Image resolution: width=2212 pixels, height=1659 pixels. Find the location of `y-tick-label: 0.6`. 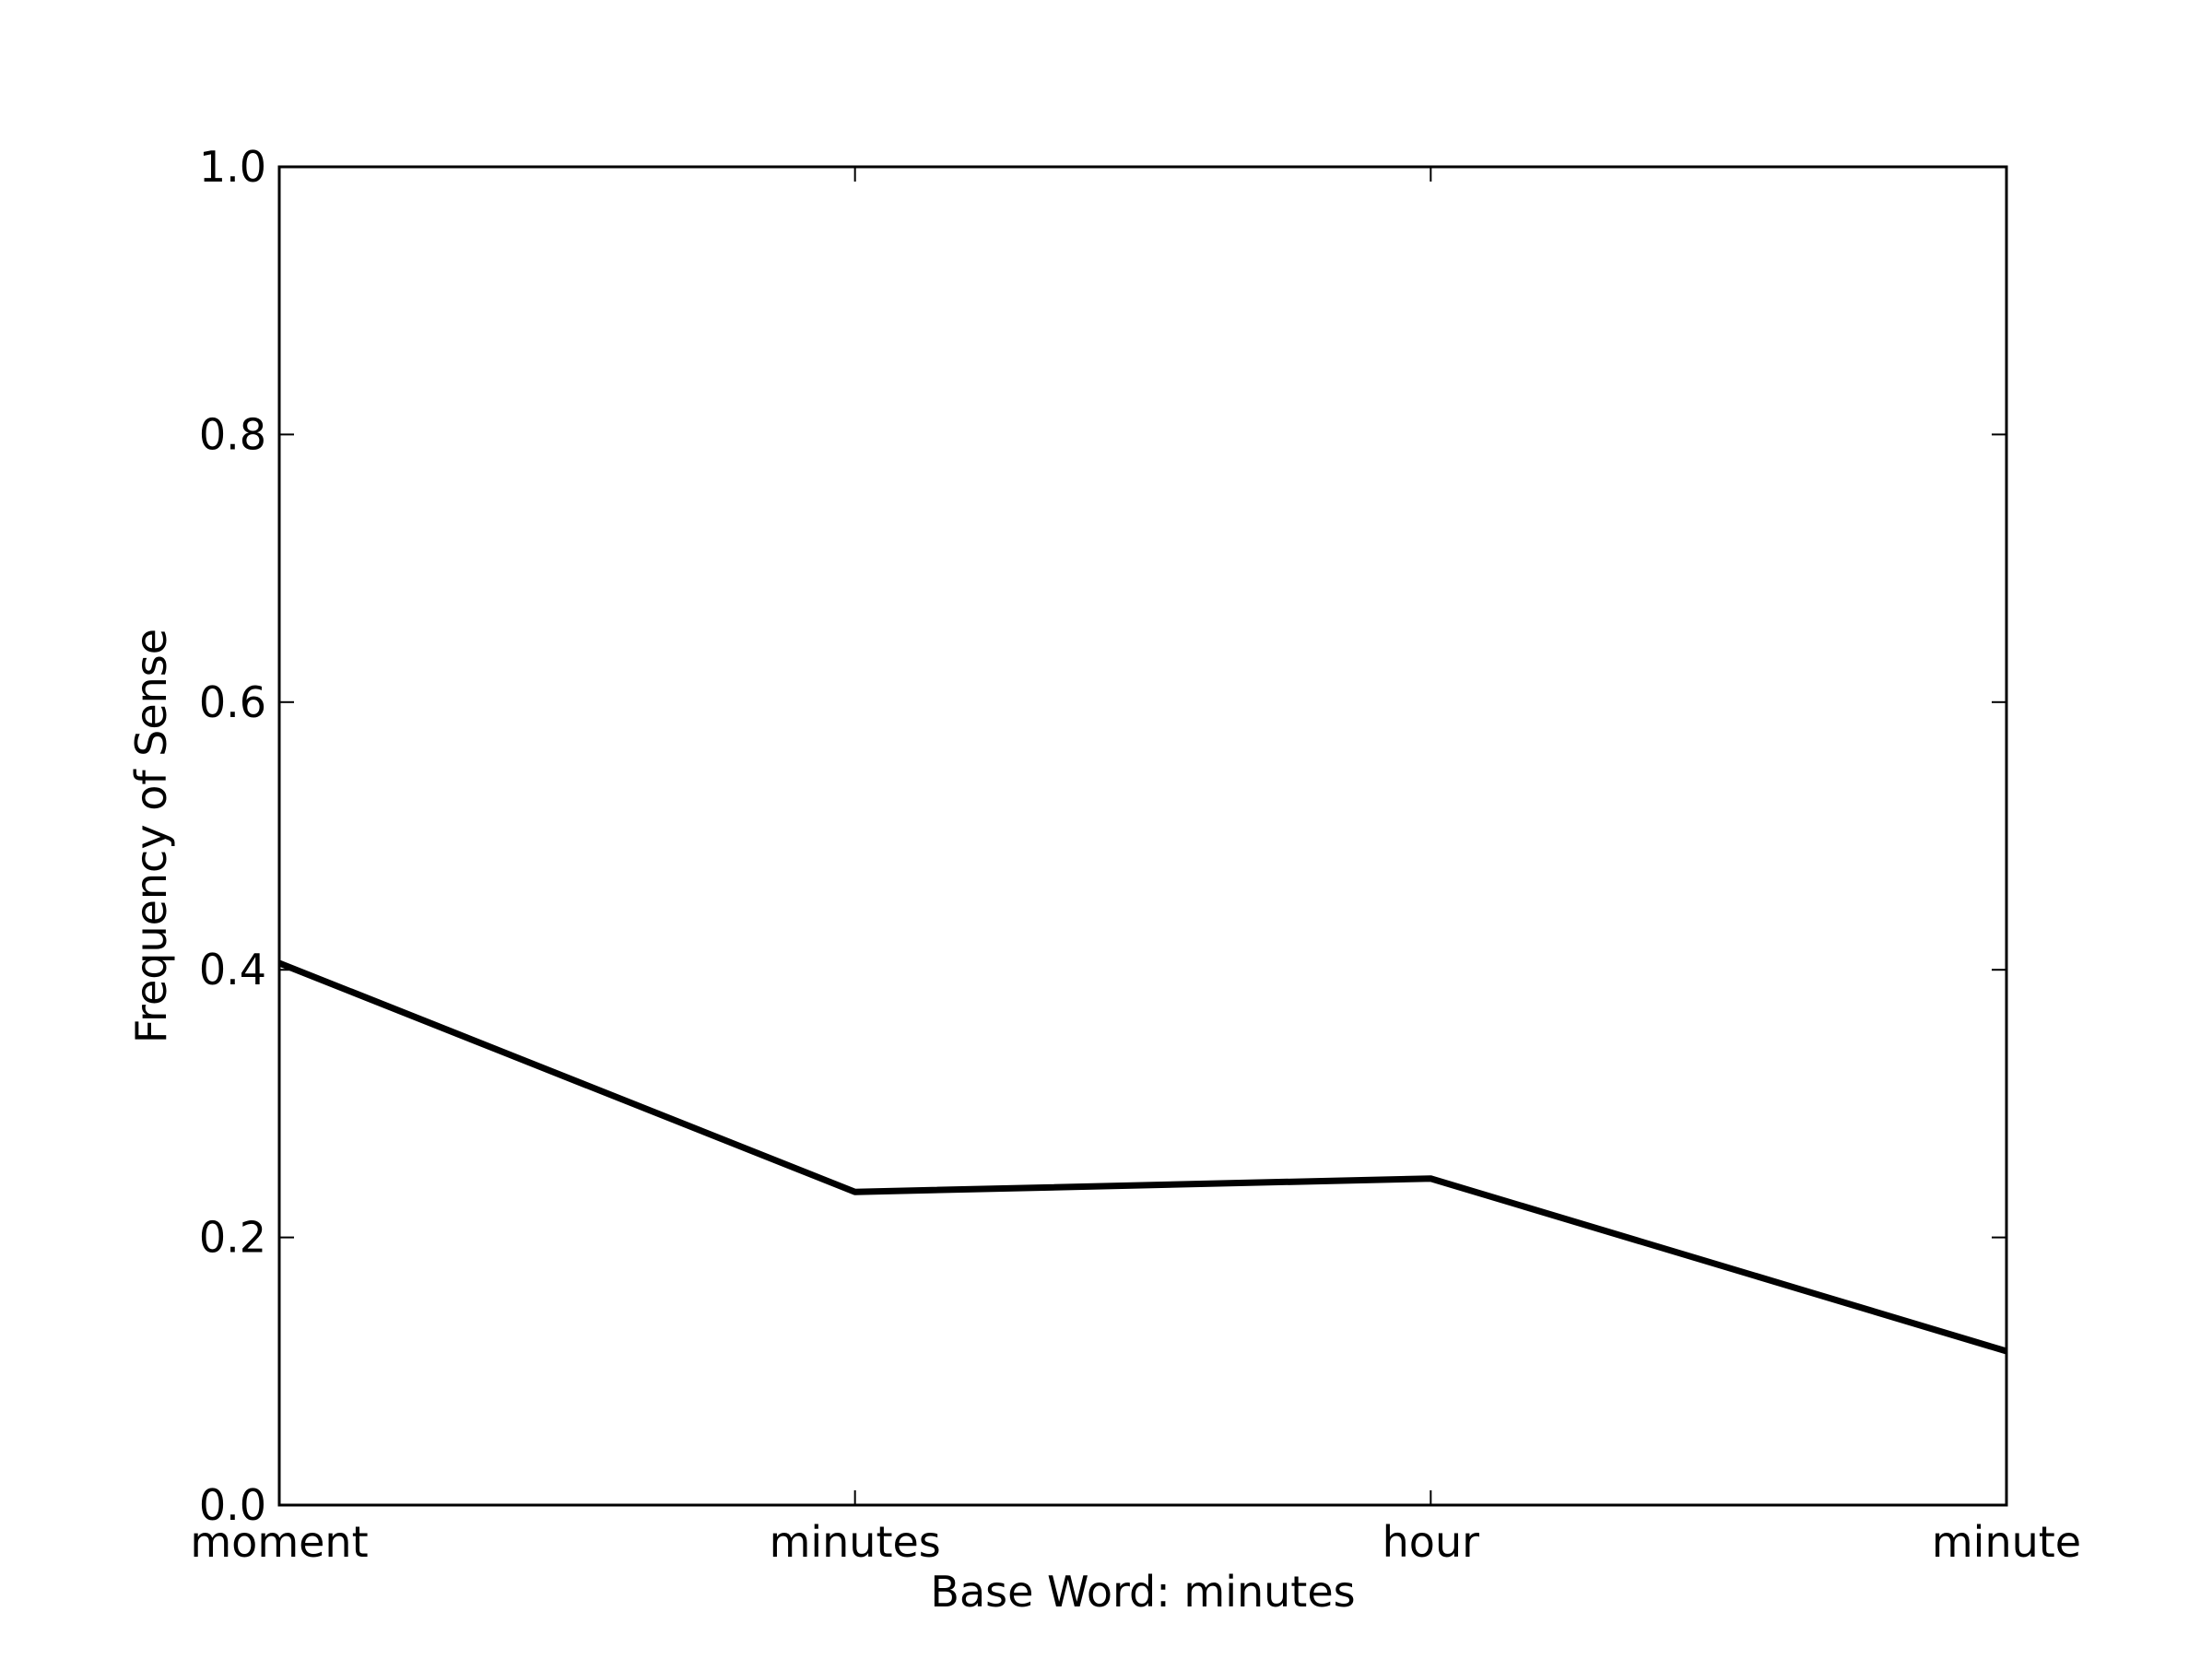

y-tick-label: 0.6 is located at coordinates (232, 702).